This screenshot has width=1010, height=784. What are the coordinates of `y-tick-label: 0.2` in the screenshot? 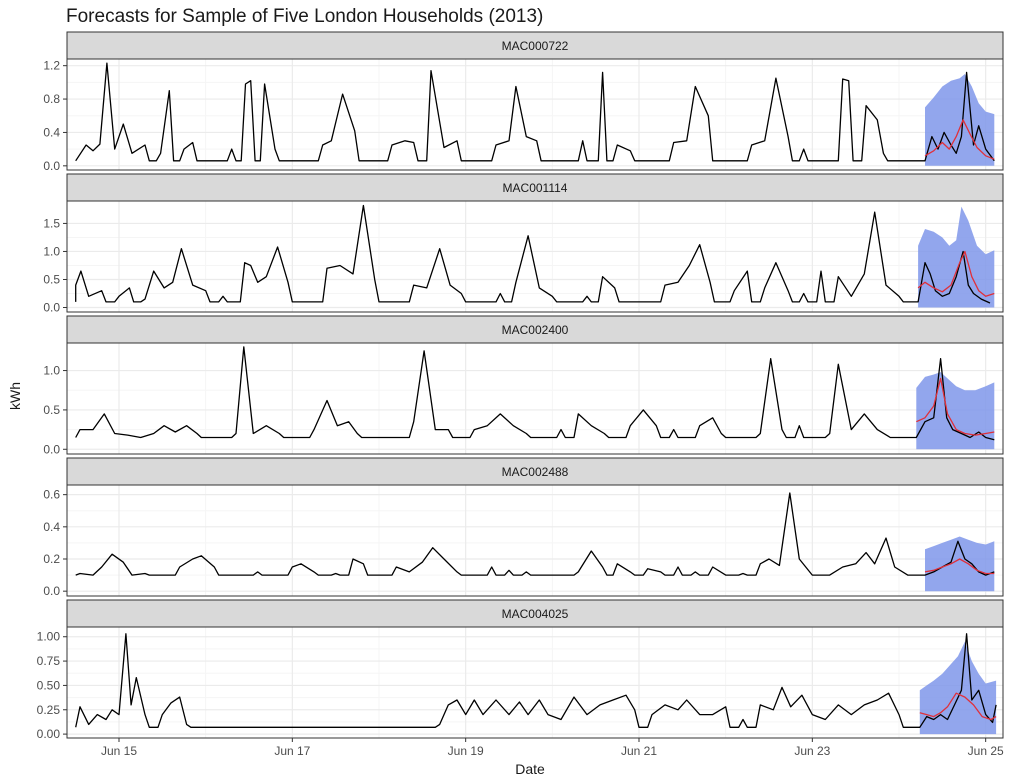 It's located at (51, 559).